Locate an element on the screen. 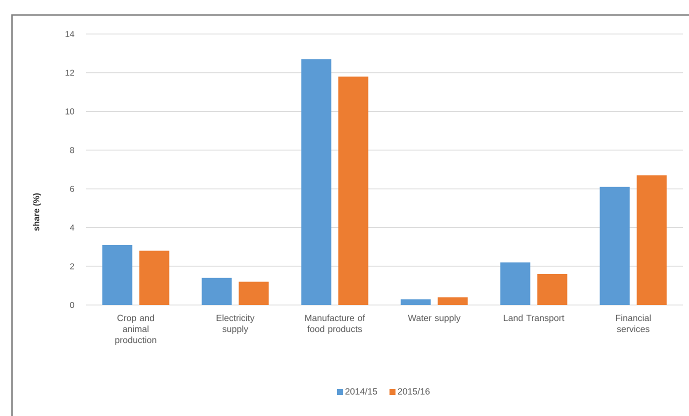 The image size is (689, 416). legend-label: 2014/15 is located at coordinates (361, 391).